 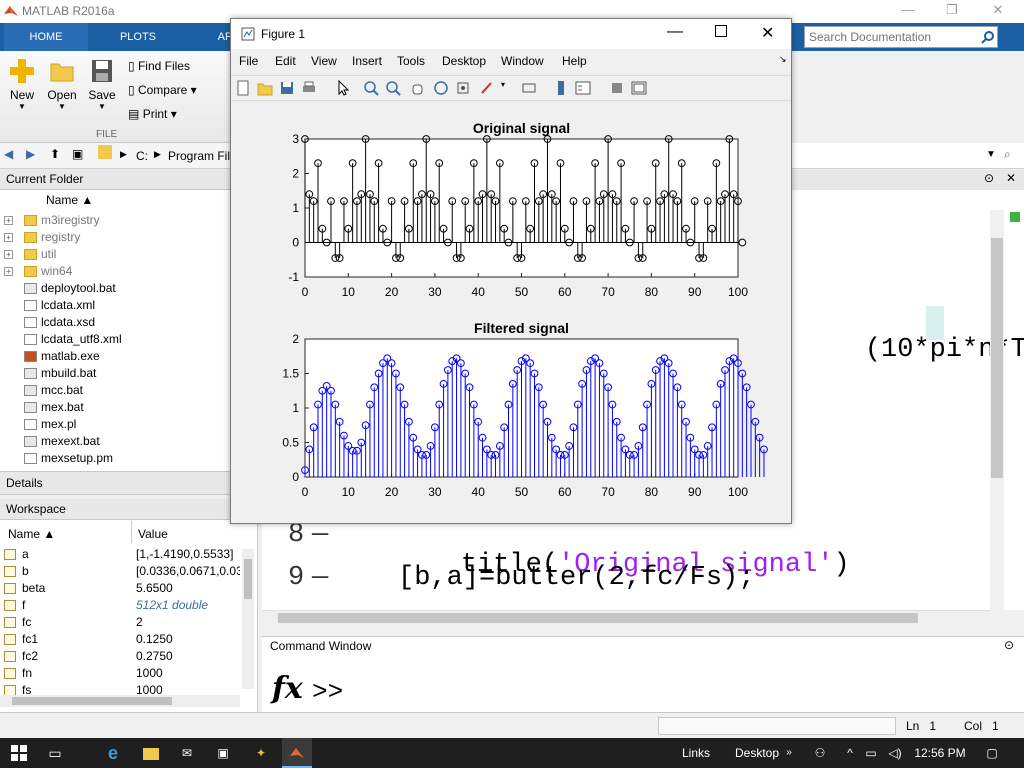 I want to click on zoom-in-icon, so click(x=371, y=88).